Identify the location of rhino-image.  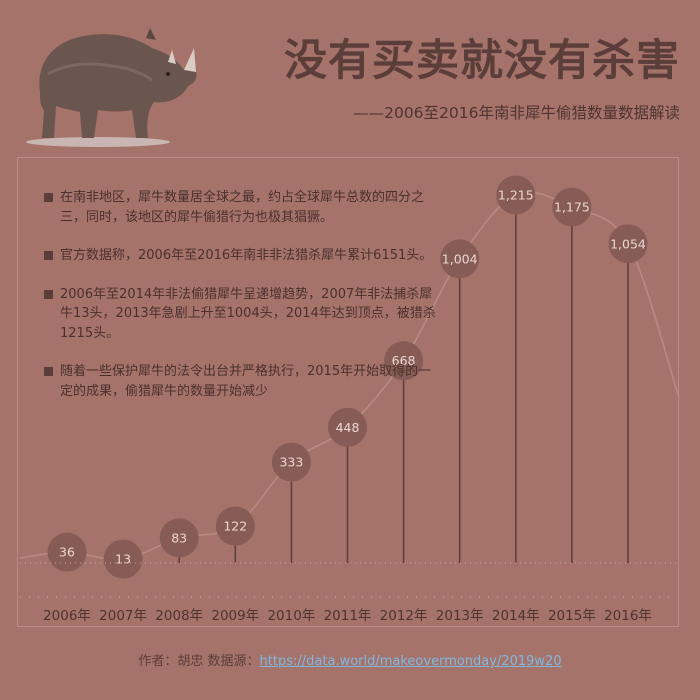
(111, 87).